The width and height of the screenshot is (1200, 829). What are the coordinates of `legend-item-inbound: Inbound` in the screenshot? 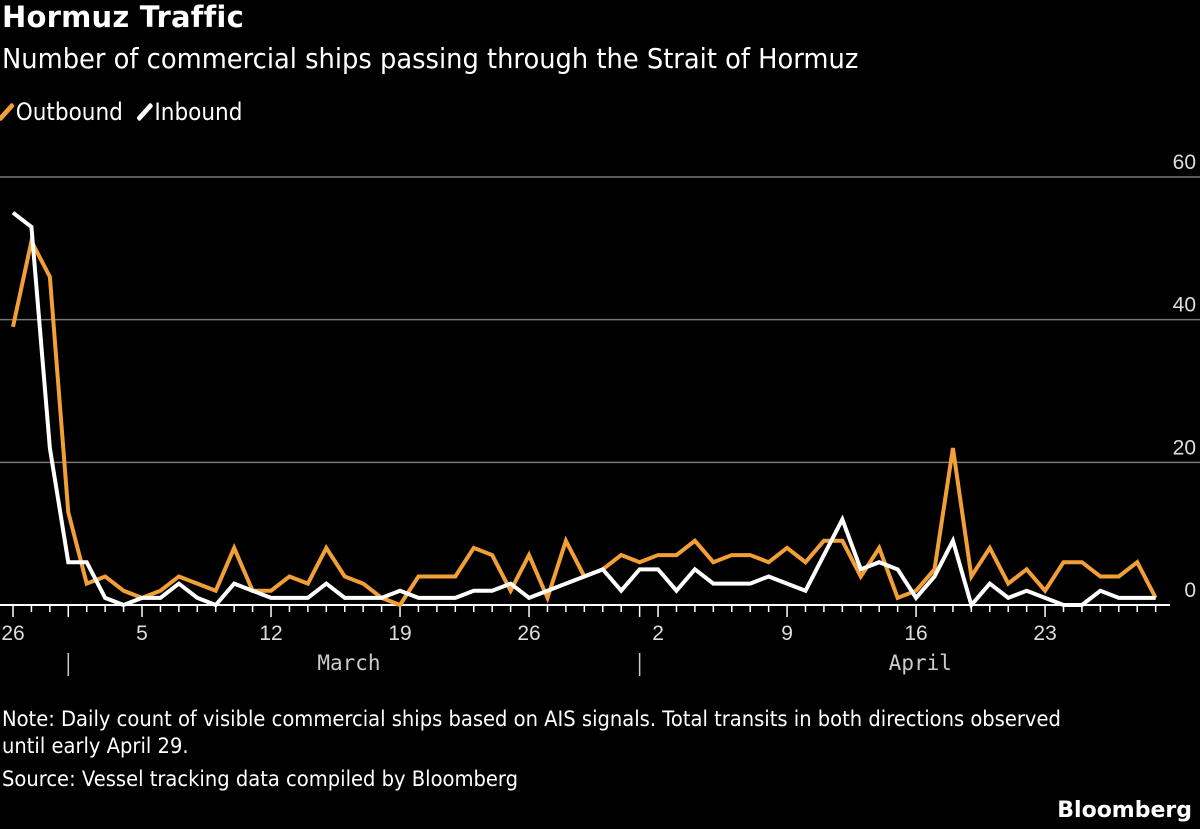 It's located at (189, 112).